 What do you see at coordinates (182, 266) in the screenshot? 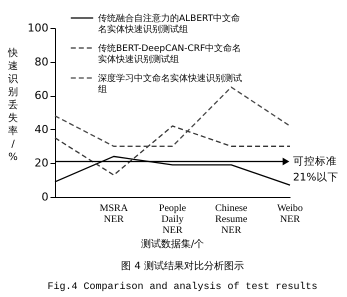
I see `caption: 图 4 测试结果对比分析图示` at bounding box center [182, 266].